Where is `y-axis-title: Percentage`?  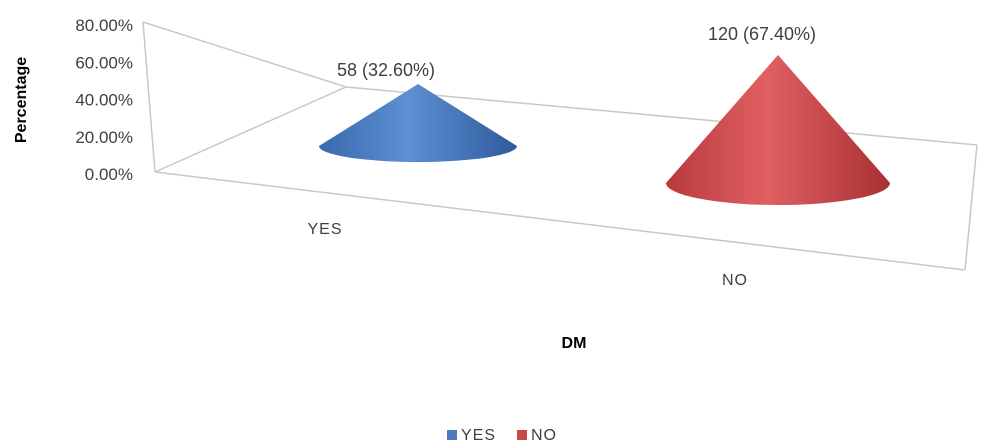
y-axis-title: Percentage is located at coordinates (21, 100).